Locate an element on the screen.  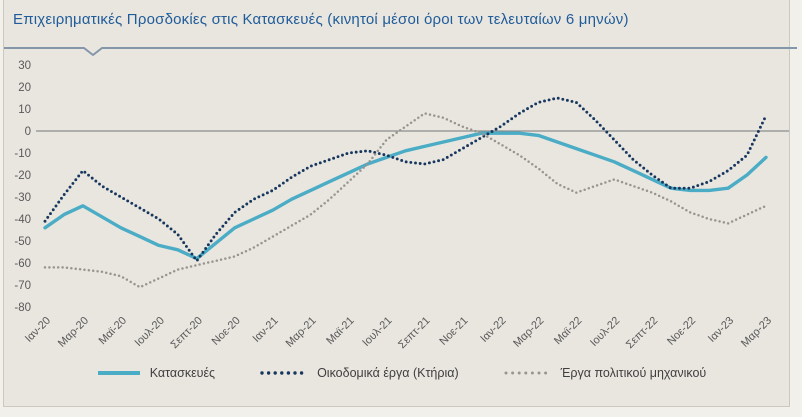
y-axis-tick-label: 0 is located at coordinates (28, 132).